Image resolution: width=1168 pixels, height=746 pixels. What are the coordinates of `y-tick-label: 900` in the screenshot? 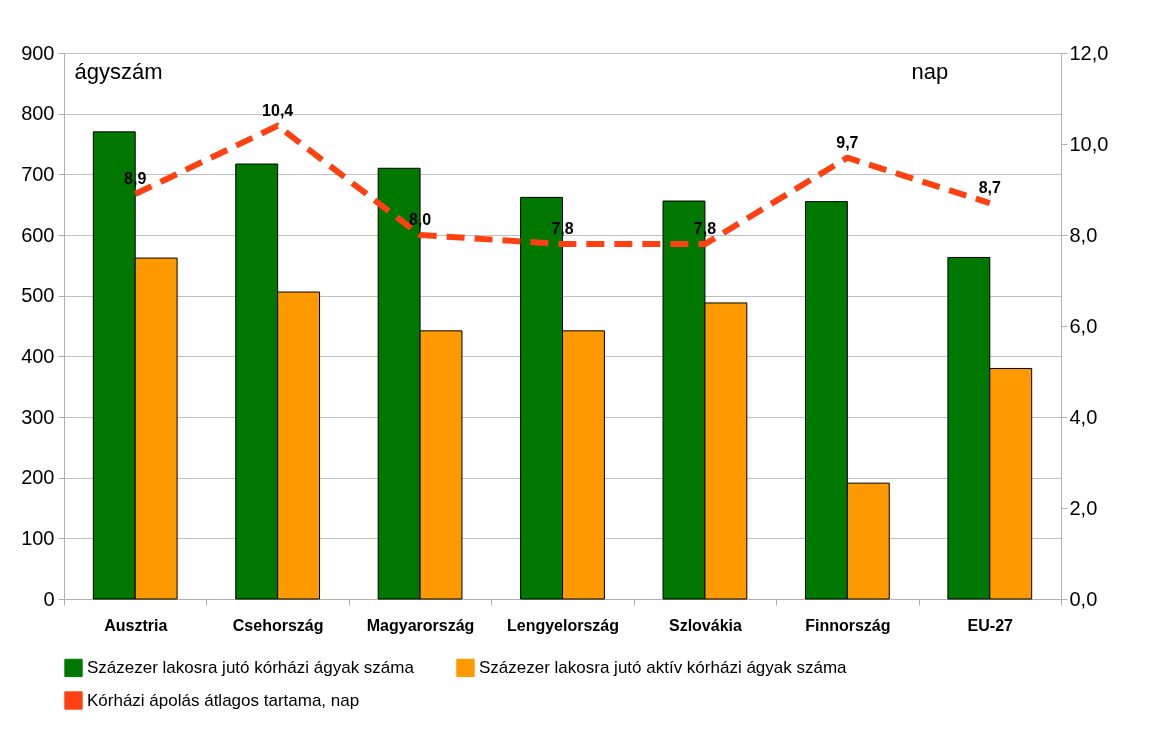 It's located at (38, 52).